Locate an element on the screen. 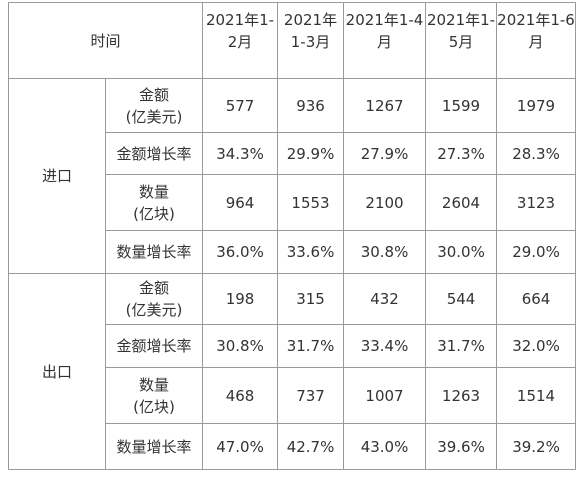  value-cell: 43.0% is located at coordinates (385, 446).